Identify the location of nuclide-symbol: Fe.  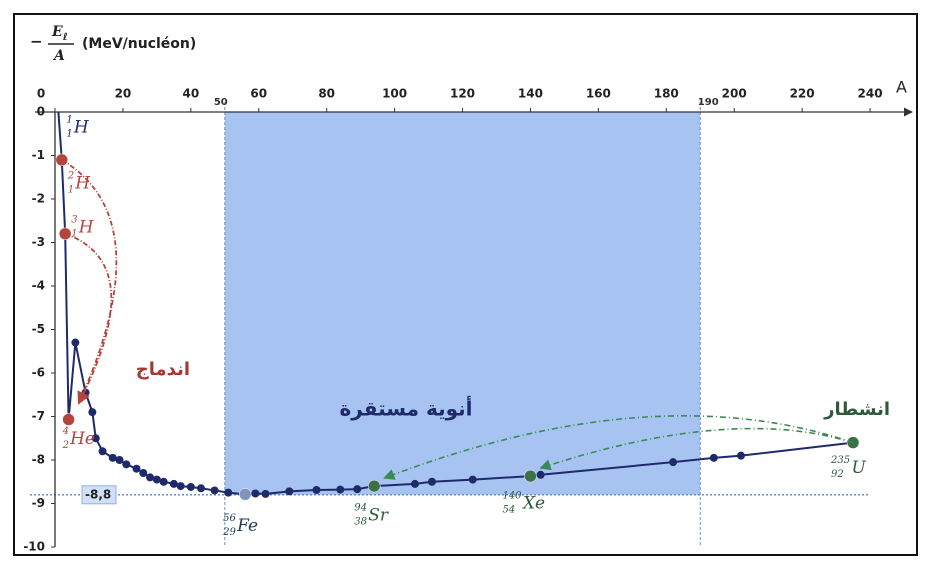
(247, 526).